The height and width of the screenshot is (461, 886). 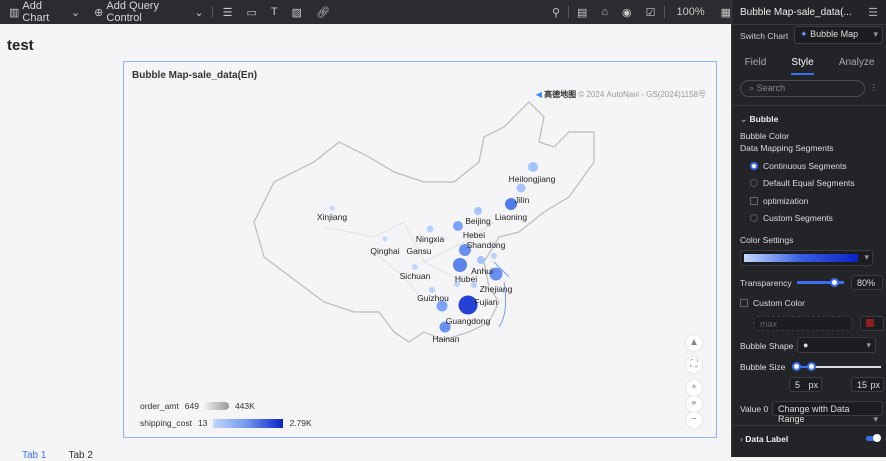 What do you see at coordinates (798, 166) in the screenshot?
I see `continuous-segments-radio: Continuous Segments` at bounding box center [798, 166].